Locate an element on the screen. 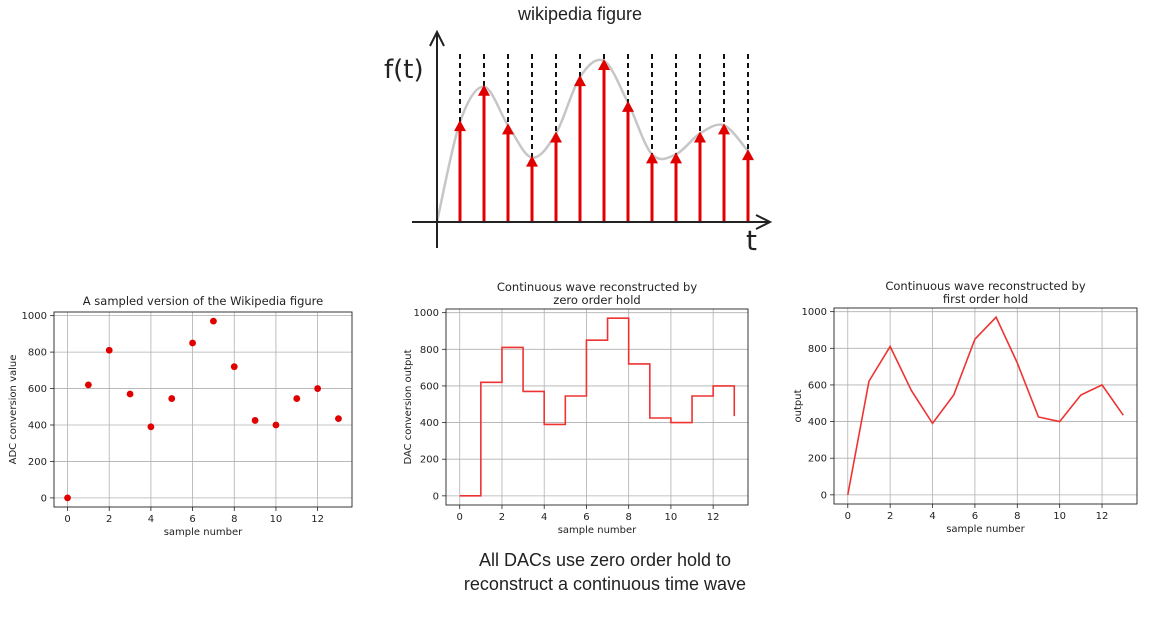 This screenshot has height=617, width=1158. y-axis-label: output is located at coordinates (798, 405).